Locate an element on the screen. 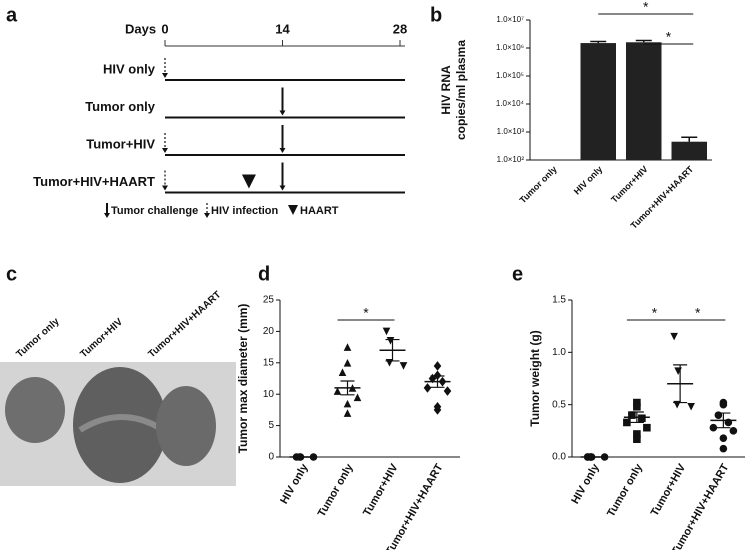 The image size is (750, 550). y-tick-label: 20 is located at coordinates (269, 331).